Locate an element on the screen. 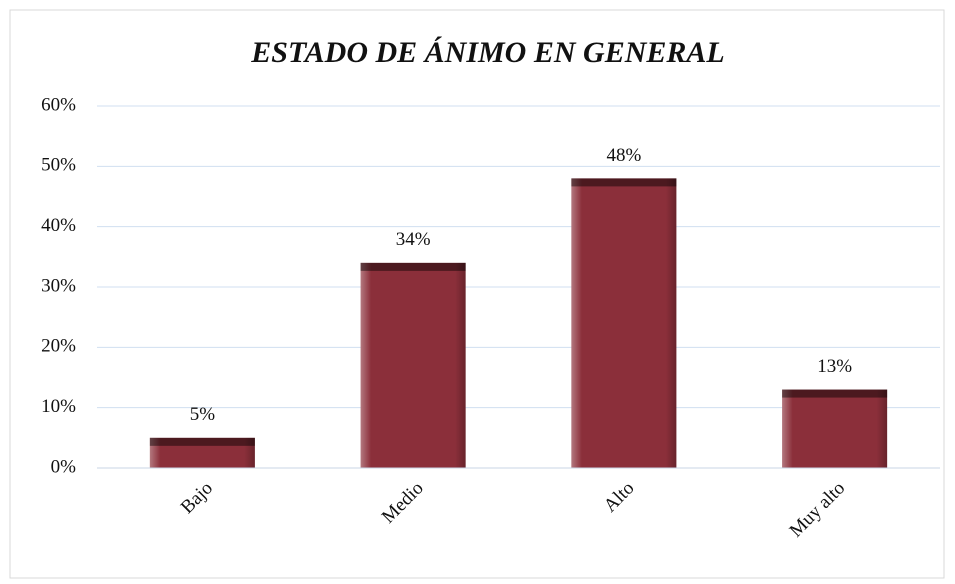 This screenshot has height=584, width=955. y-tick-label: 10% is located at coordinates (58, 406).